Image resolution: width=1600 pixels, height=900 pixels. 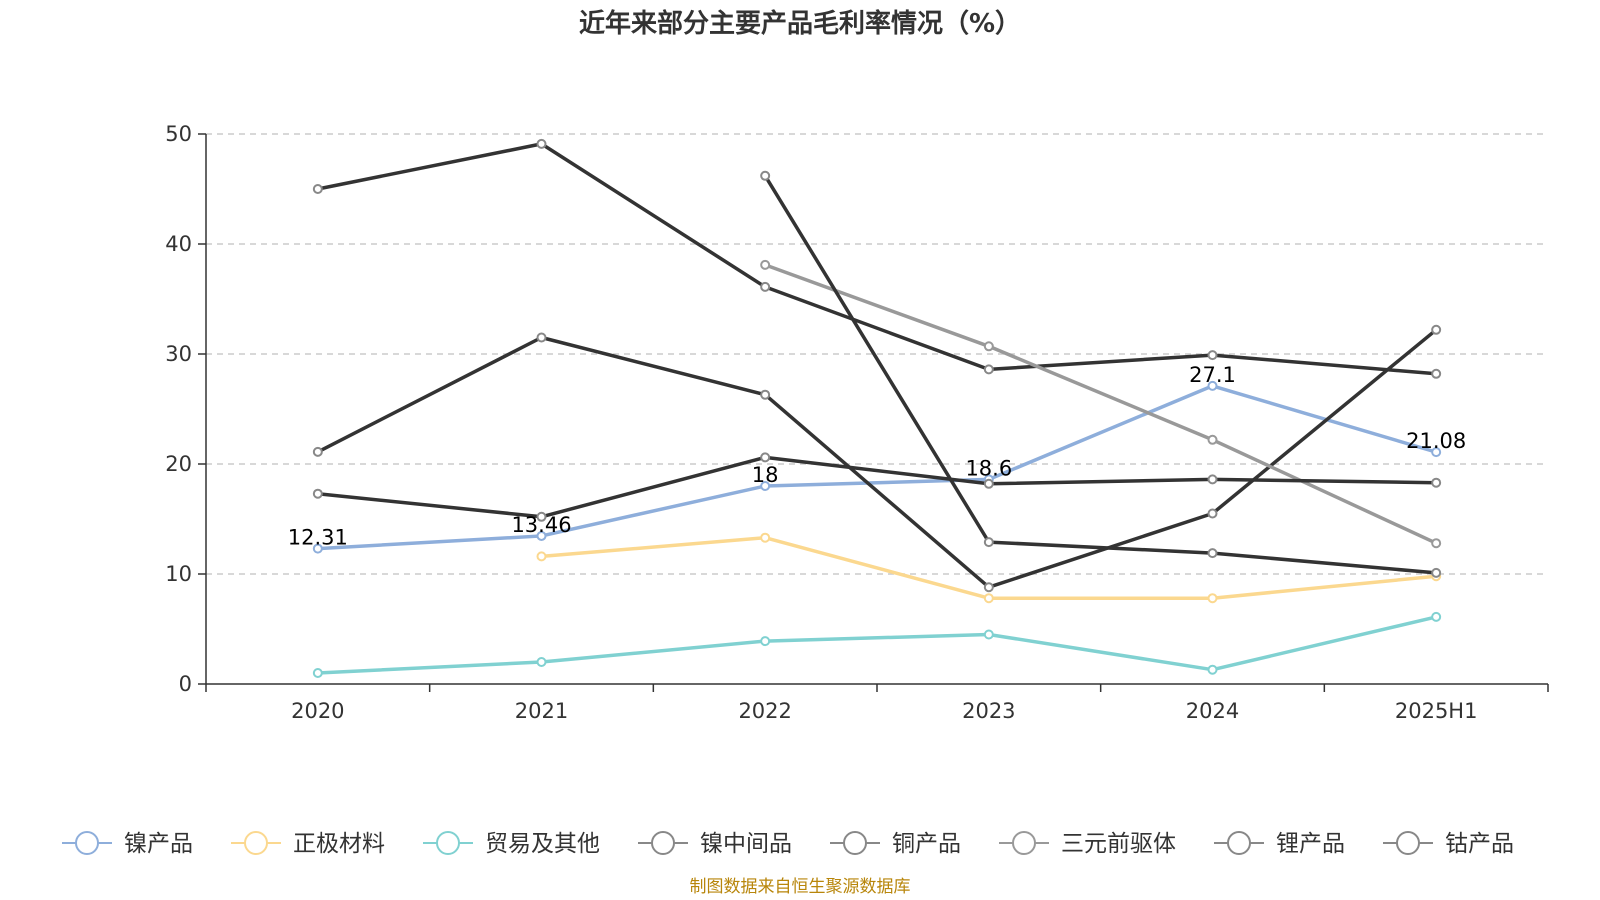 What do you see at coordinates (800, 23) in the screenshot?
I see `chart-title: 近年来部分主要产品毛利率情况（%）` at bounding box center [800, 23].